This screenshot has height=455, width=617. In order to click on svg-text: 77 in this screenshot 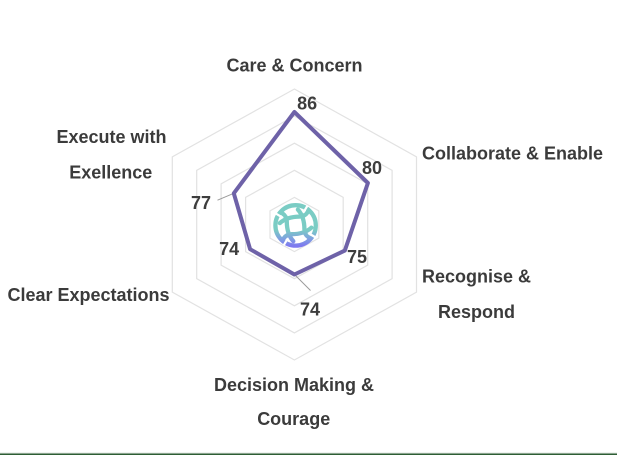, I will do `click(201, 203)`.